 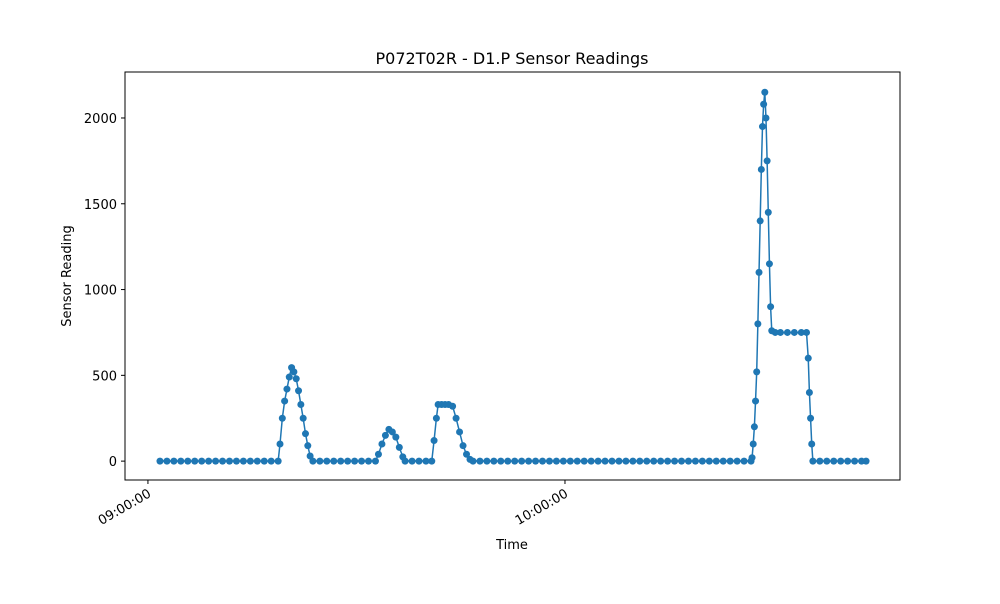 I want to click on chart-title: P072T02R - D1.P Sensor Readings, so click(x=512, y=58).